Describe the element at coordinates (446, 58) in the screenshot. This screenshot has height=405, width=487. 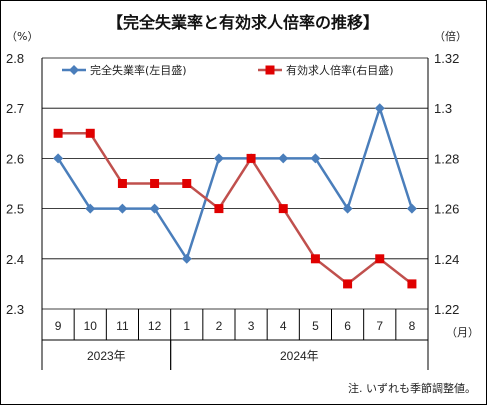
I see `right-tick-label: 1.32` at that location.